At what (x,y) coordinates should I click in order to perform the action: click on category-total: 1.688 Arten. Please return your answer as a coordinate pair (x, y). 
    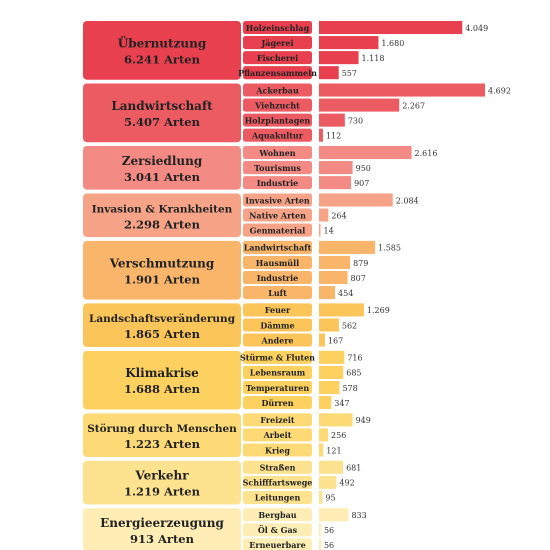
    Looking at the image, I should click on (162, 389).